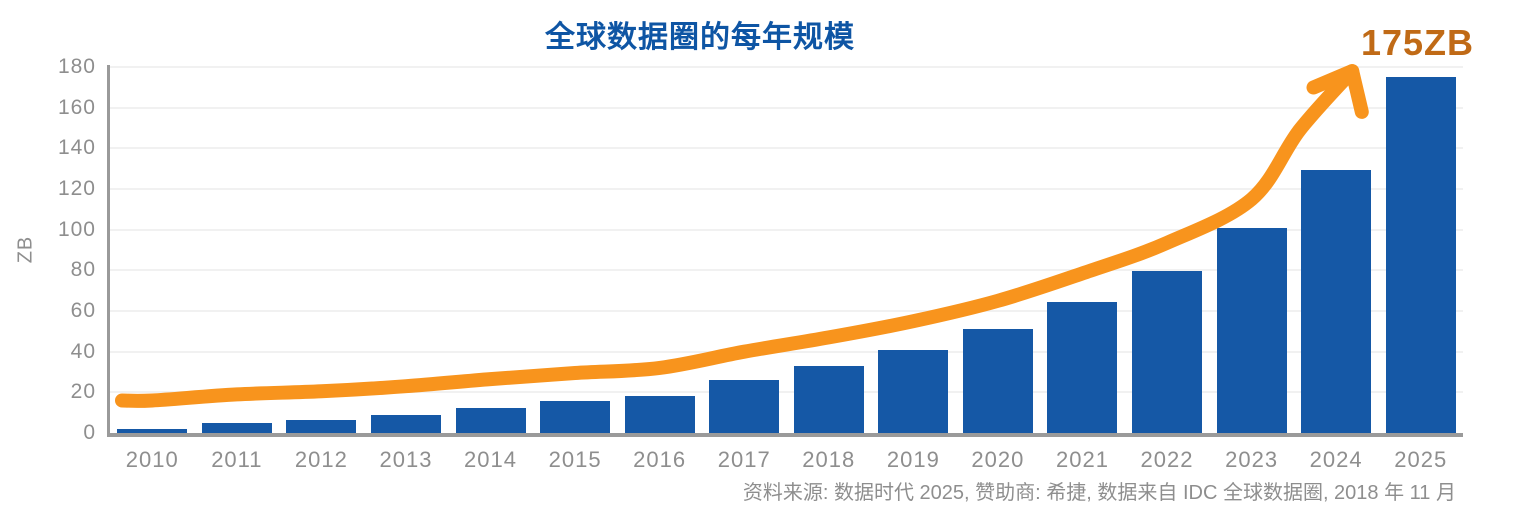 This screenshot has height=514, width=1522. Describe the element at coordinates (1082, 459) in the screenshot. I see `x-tick-2021: 2021` at that location.